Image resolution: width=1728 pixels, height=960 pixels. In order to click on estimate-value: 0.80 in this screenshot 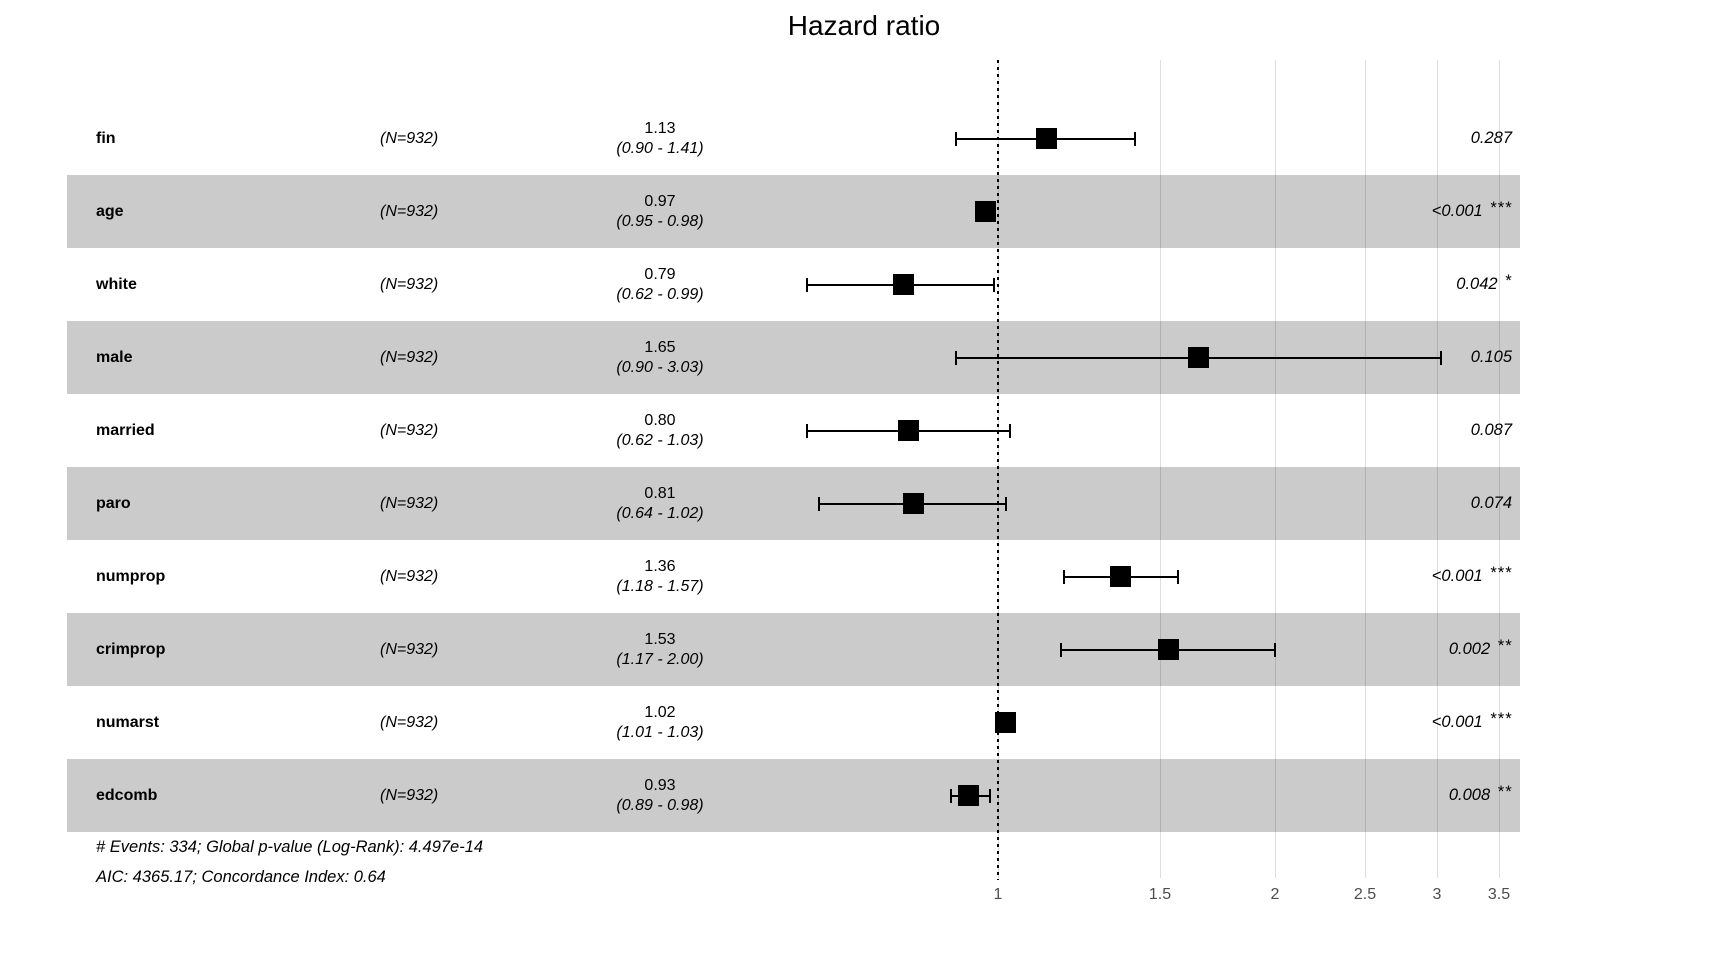, I will do `click(660, 420)`.